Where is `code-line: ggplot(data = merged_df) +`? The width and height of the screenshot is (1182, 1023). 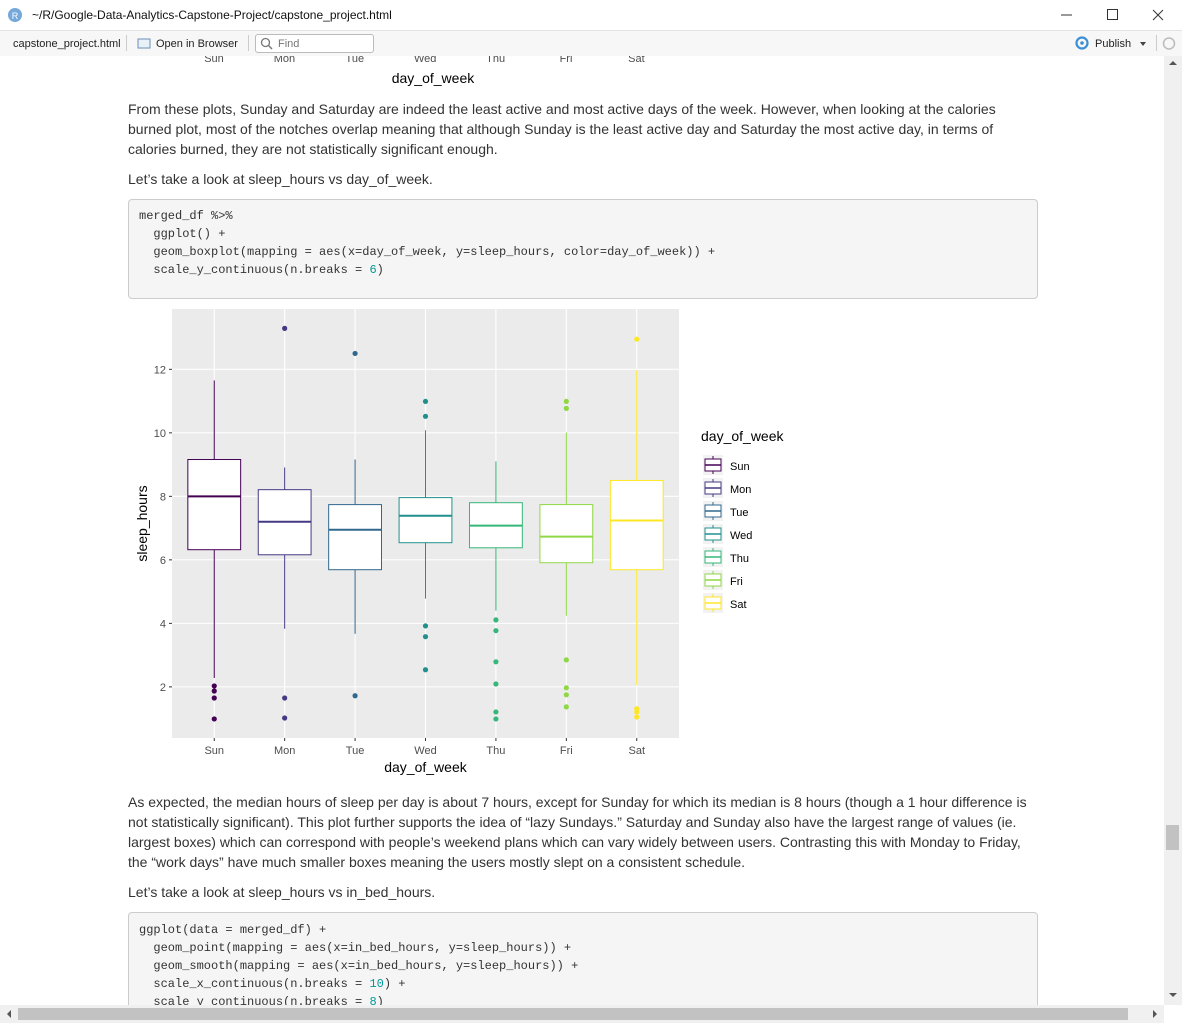
code-line: ggplot(data = merged_df) + is located at coordinates (233, 930).